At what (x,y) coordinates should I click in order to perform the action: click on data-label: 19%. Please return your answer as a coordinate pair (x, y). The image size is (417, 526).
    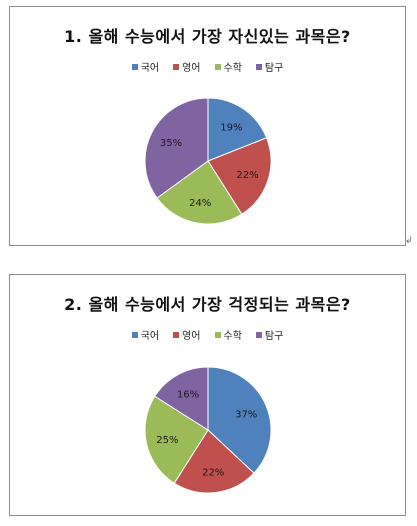
    Looking at the image, I should click on (231, 128).